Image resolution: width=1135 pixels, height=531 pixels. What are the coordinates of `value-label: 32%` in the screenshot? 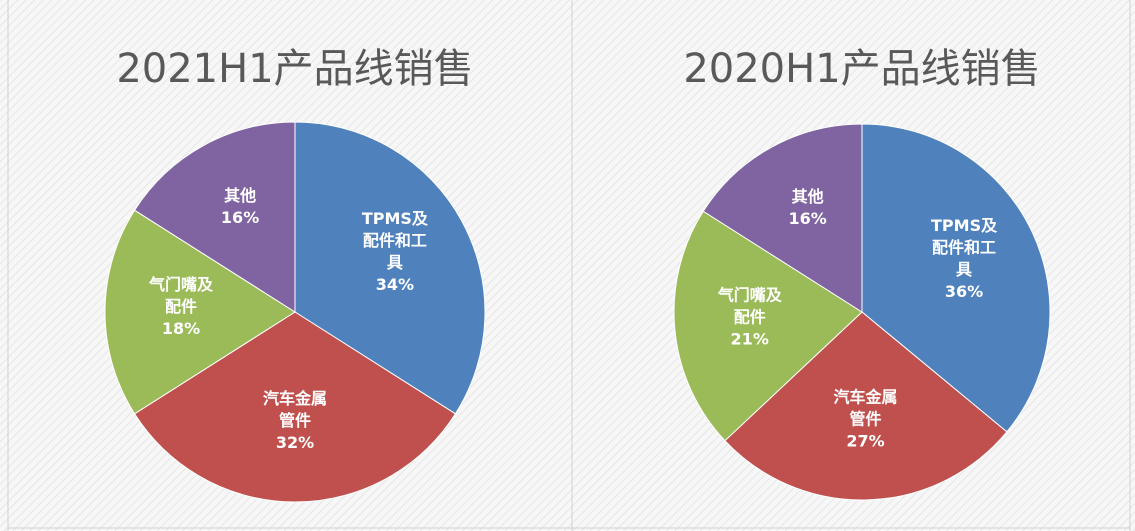 It's located at (295, 442).